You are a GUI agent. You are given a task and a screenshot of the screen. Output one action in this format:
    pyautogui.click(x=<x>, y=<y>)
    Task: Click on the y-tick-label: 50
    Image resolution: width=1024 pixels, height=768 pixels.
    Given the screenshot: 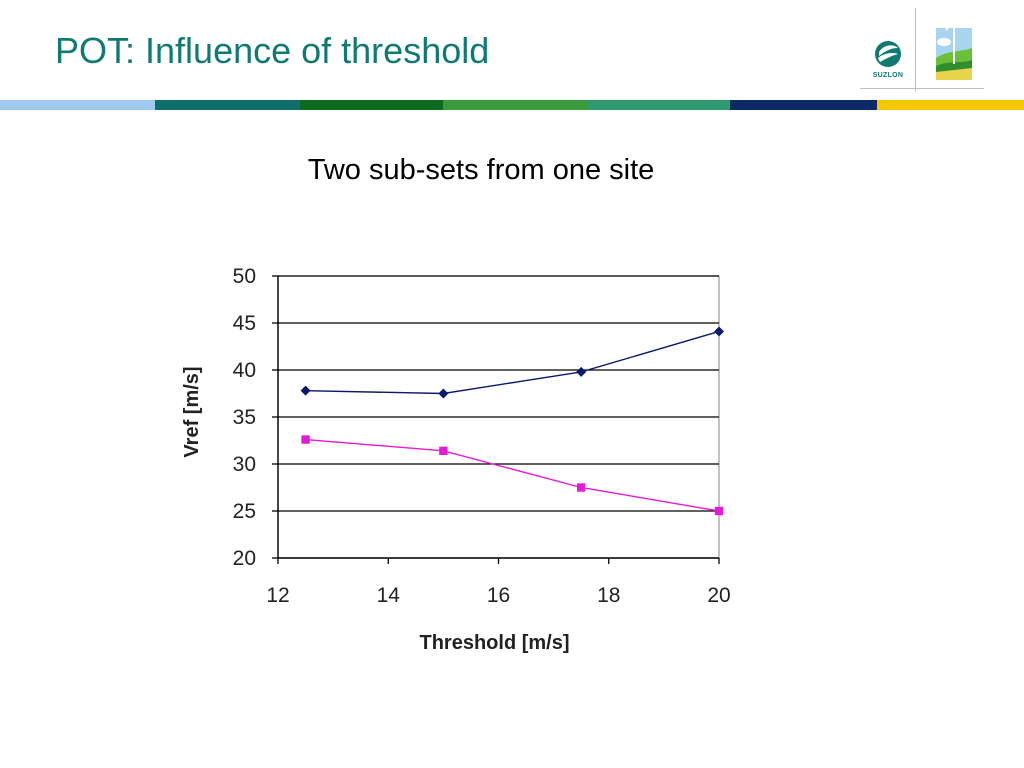 What is the action you would take?
    pyautogui.click(x=244, y=276)
    